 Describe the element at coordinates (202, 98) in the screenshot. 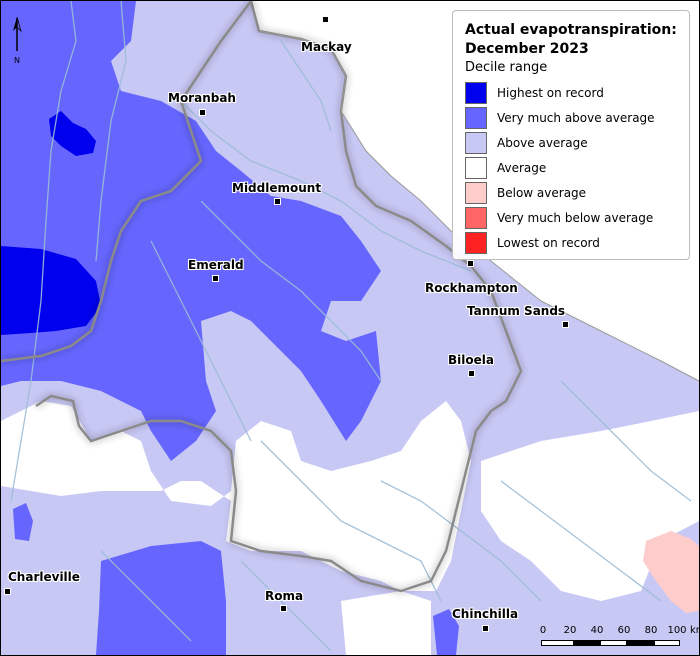

I see `town-label-moranbah: Moranbah` at that location.